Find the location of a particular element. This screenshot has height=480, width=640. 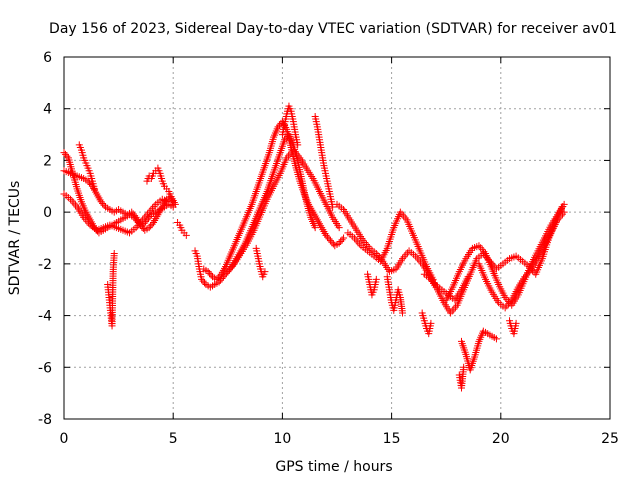

x-tick-label: 10 is located at coordinates (282, 439).